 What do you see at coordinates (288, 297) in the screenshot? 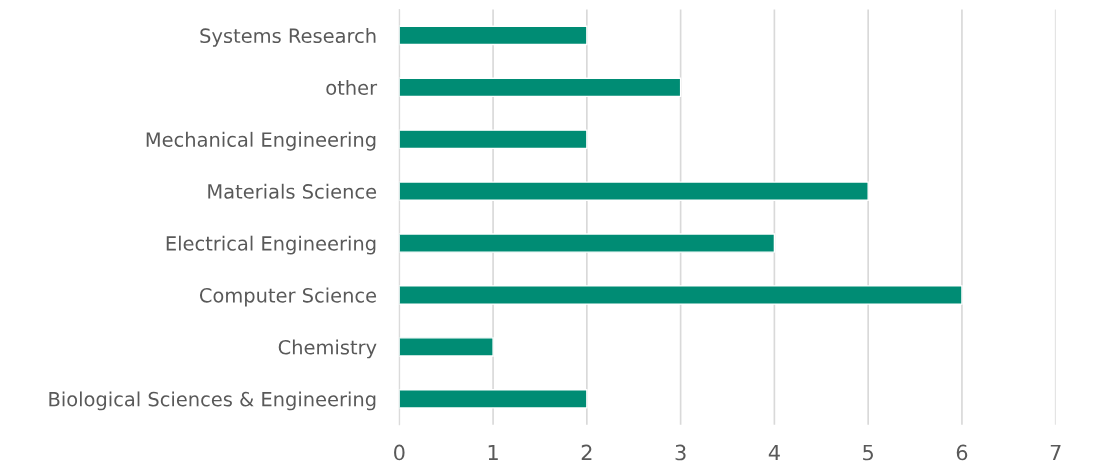
I see `y-tick-label: Computer Science` at bounding box center [288, 297].